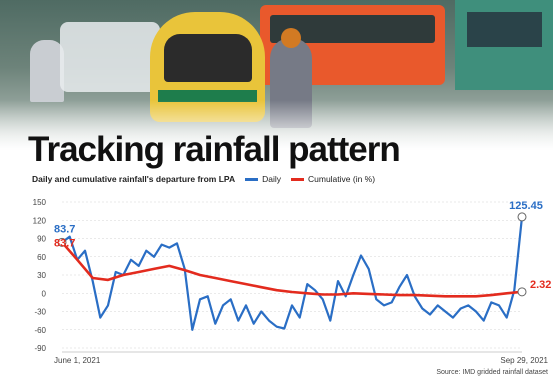 The height and width of the screenshot is (378, 553). Describe the element at coordinates (522, 217) in the screenshot. I see `marker-end-daily` at that location.